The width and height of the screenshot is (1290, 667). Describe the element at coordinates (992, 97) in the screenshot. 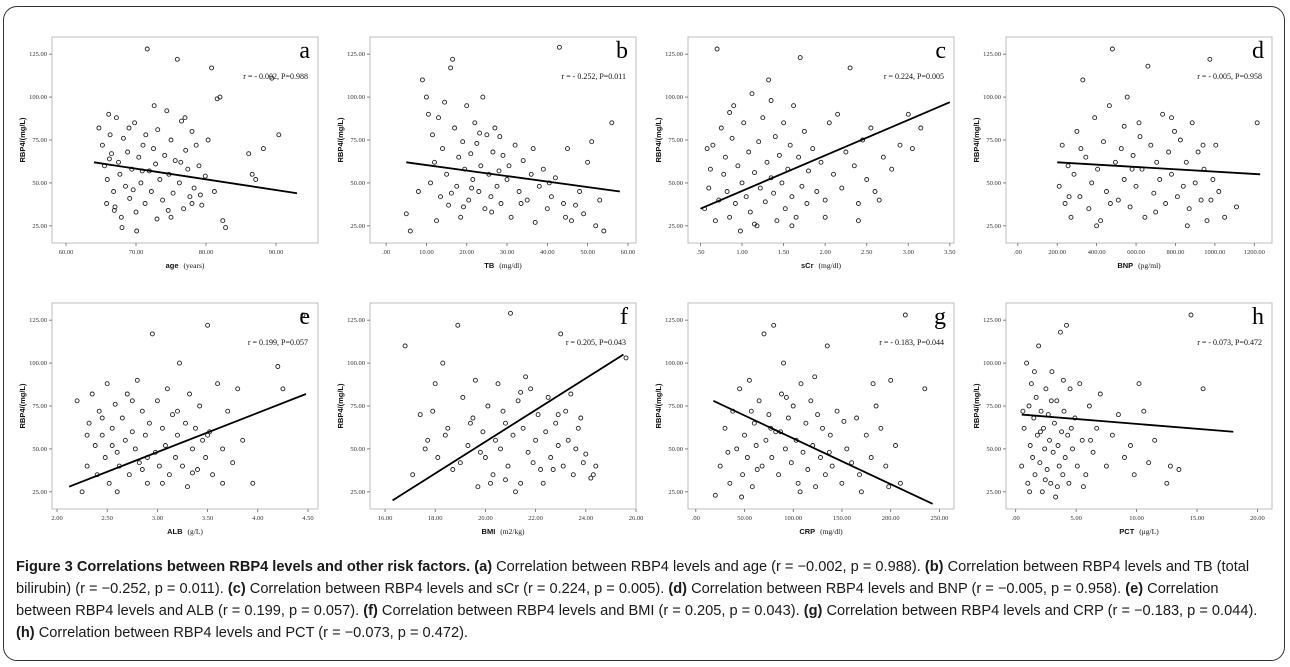

I see `y-tick-label: 100.00` at that location.